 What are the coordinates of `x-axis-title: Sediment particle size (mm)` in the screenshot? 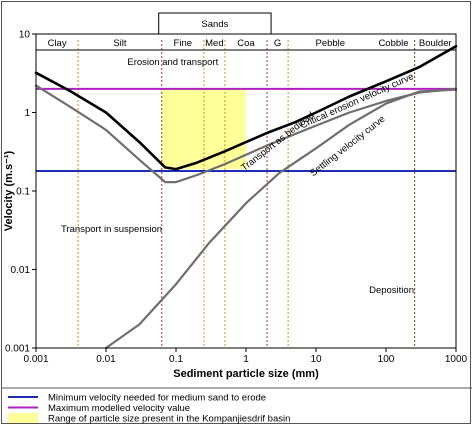 It's located at (246, 374).